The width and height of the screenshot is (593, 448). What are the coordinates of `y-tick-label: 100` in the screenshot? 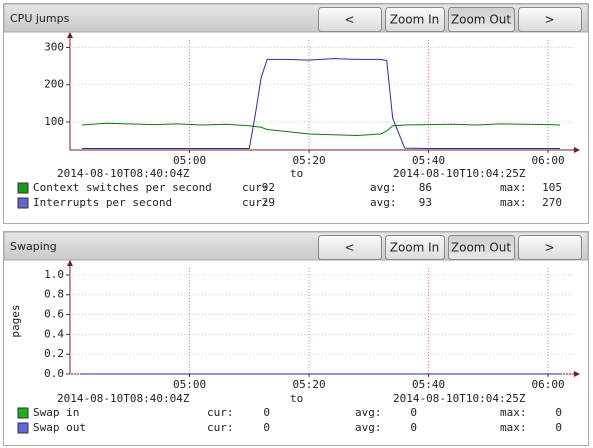 It's located at (54, 121).